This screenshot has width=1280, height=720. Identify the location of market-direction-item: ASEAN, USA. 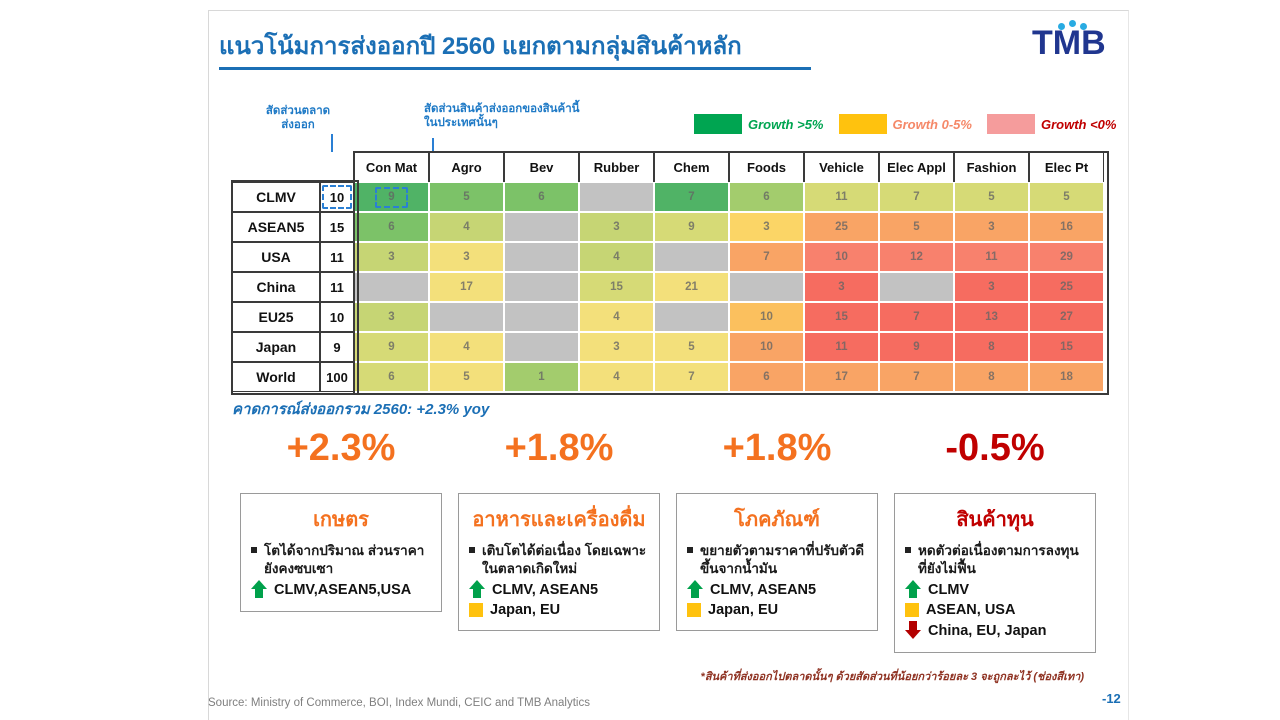
(995, 610).